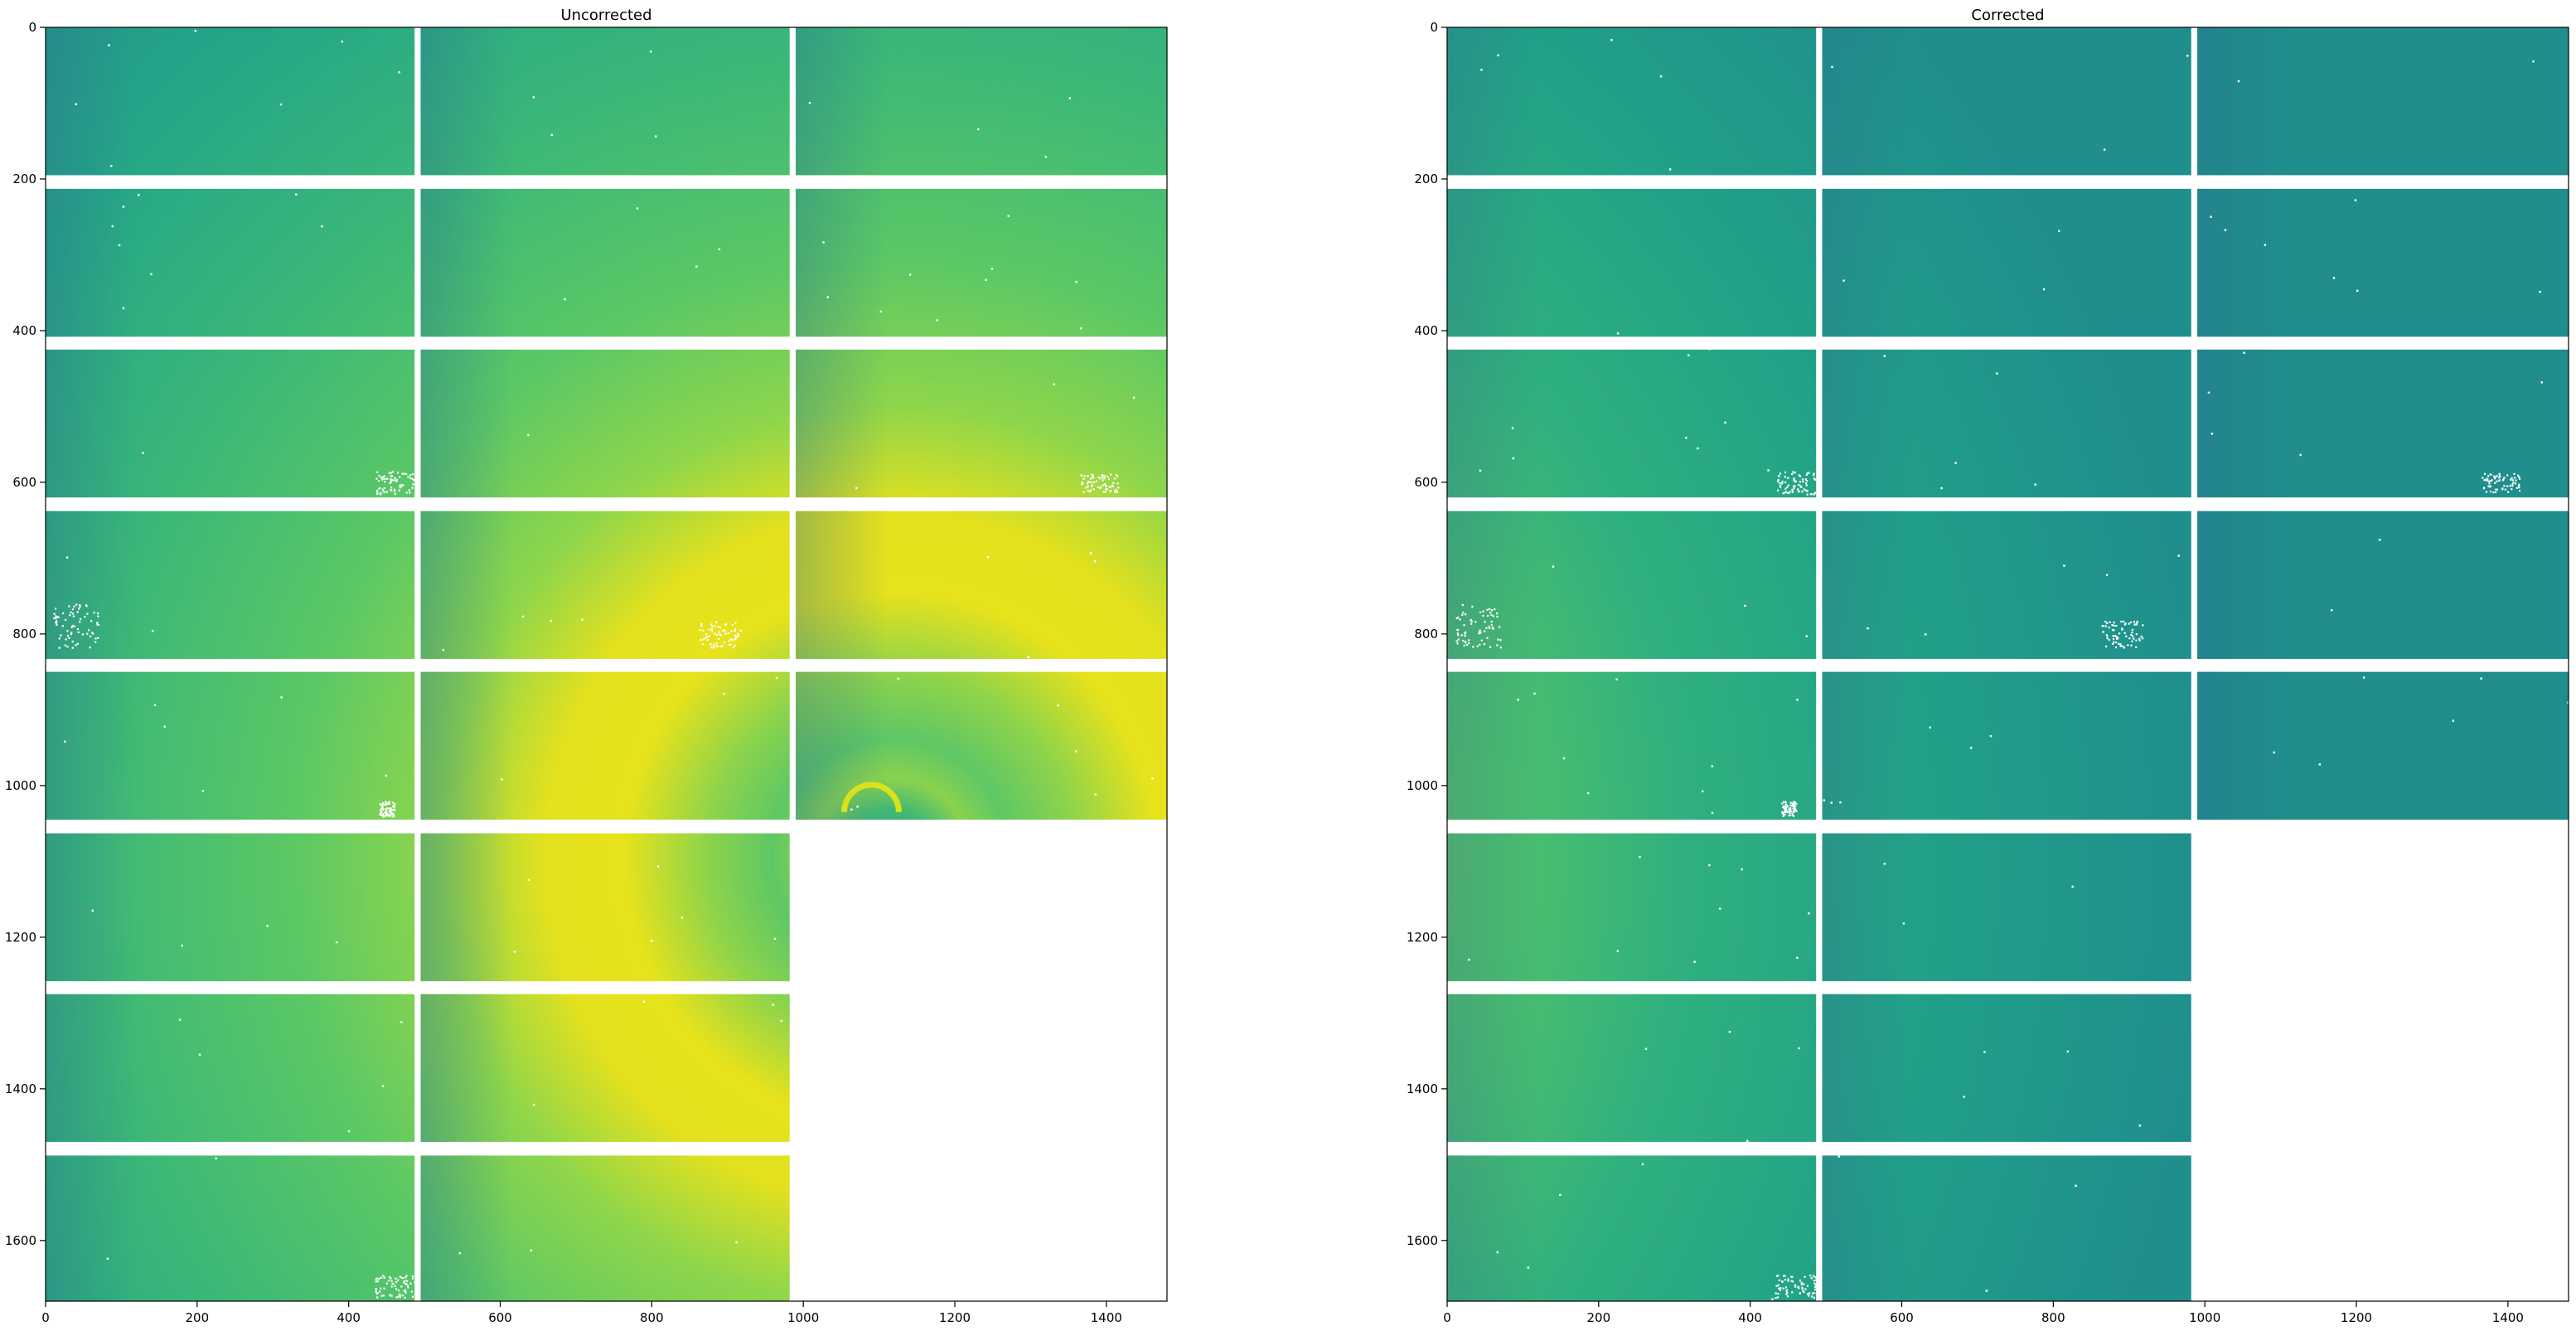 This screenshot has width=2576, height=1331. I want to click on y-tick-label: 0, so click(1434, 27).